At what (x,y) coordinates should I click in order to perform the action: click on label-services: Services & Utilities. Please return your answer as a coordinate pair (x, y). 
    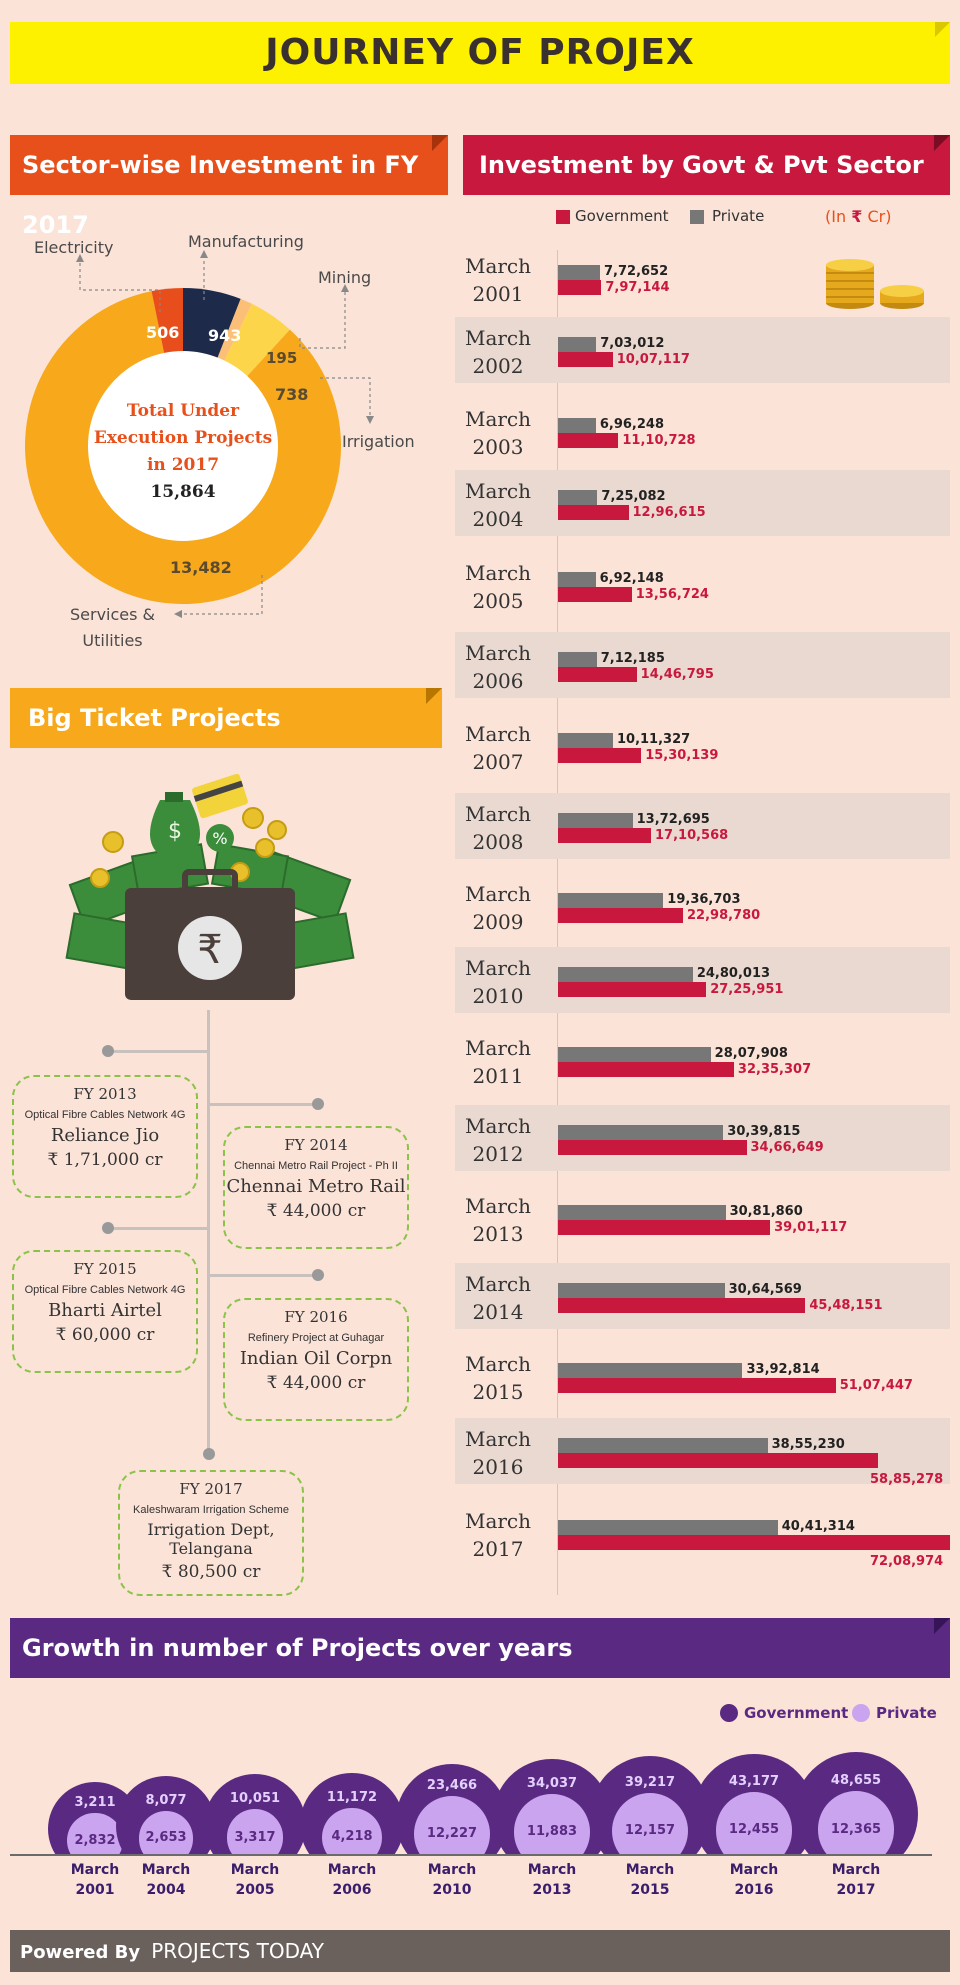
    Looking at the image, I should click on (112, 628).